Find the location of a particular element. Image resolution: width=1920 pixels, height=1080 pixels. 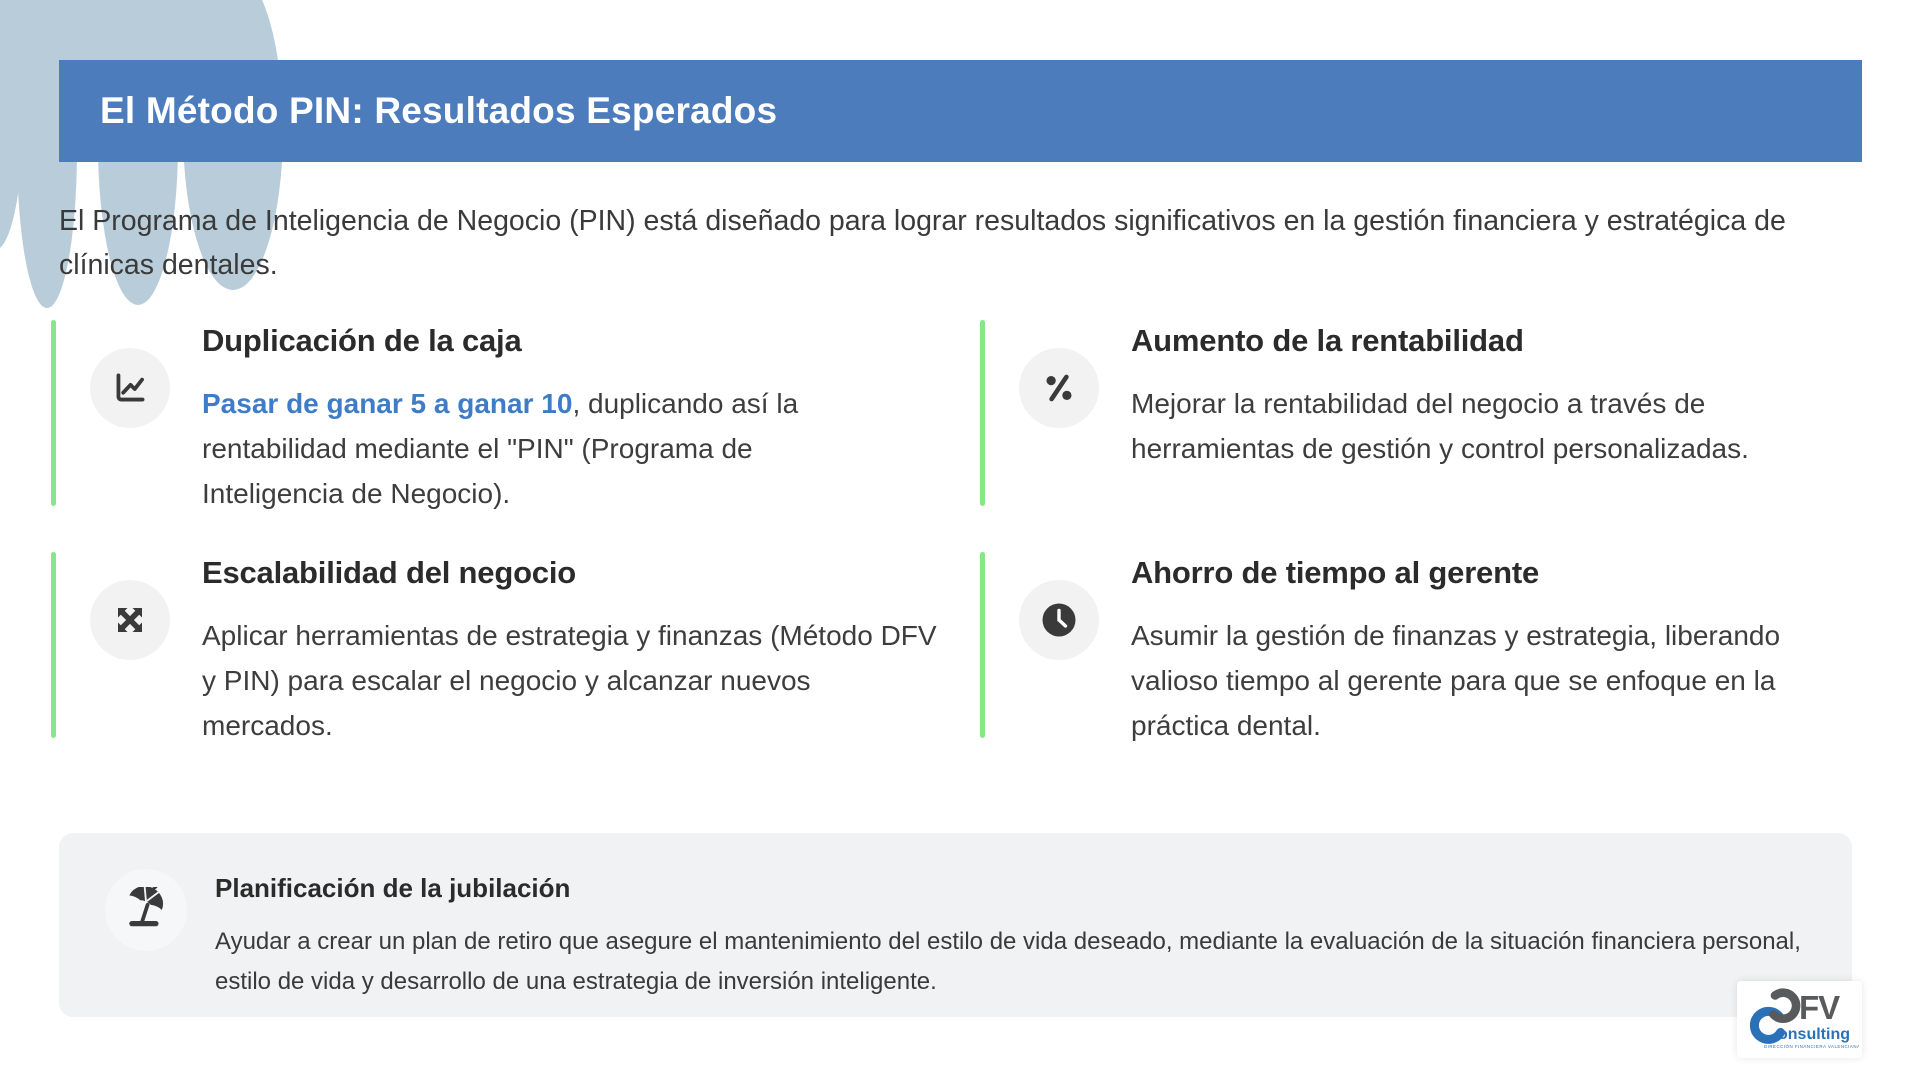

clock-icon is located at coordinates (1059, 620).